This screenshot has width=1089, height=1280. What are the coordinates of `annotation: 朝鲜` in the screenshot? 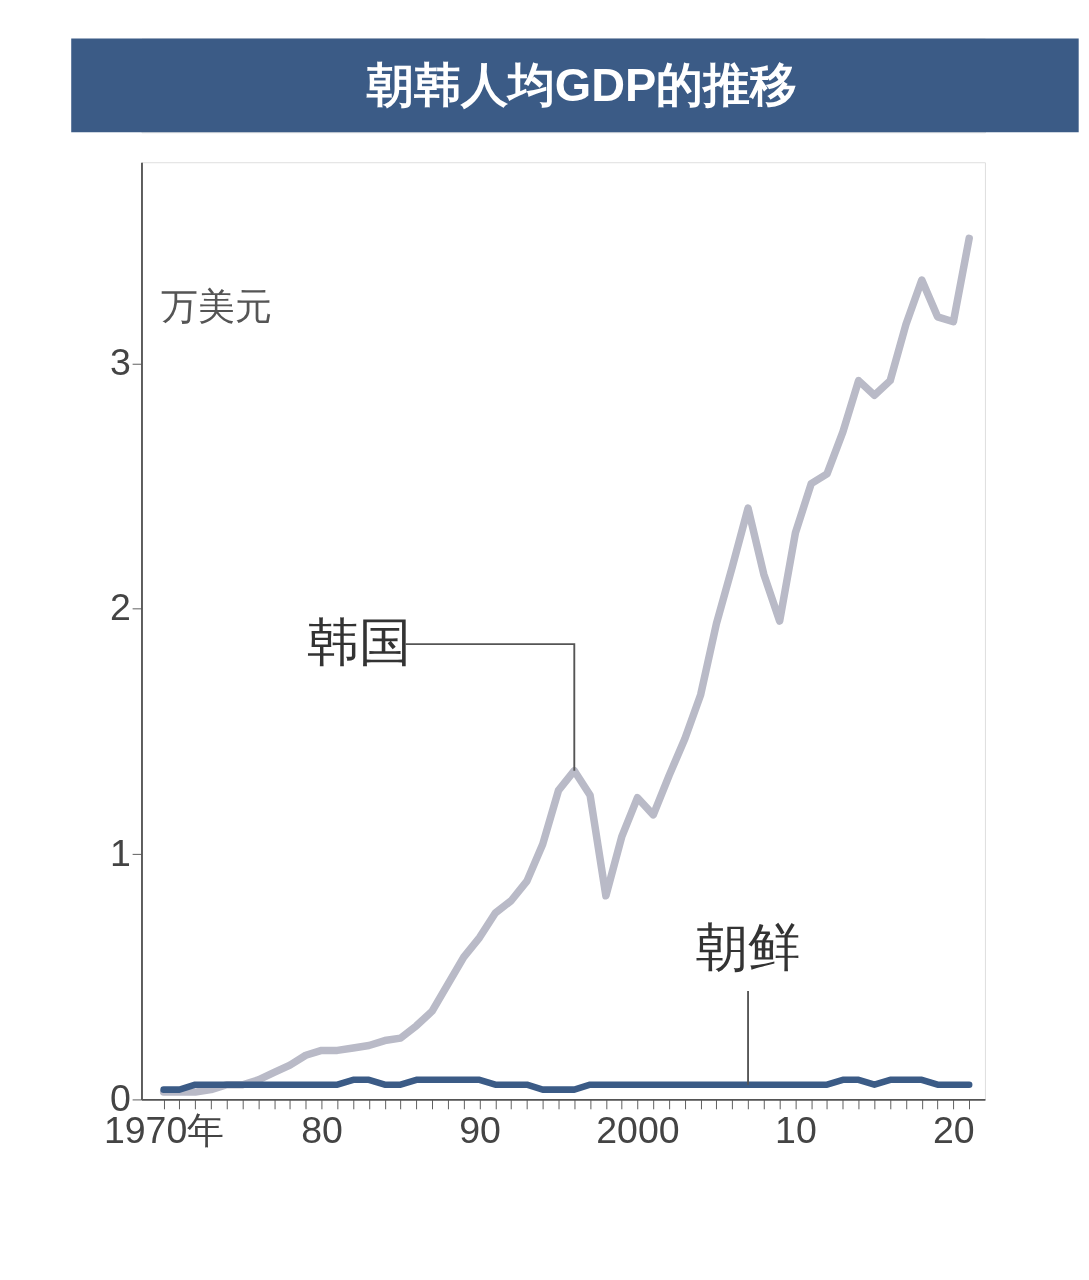 It's located at (748, 946).